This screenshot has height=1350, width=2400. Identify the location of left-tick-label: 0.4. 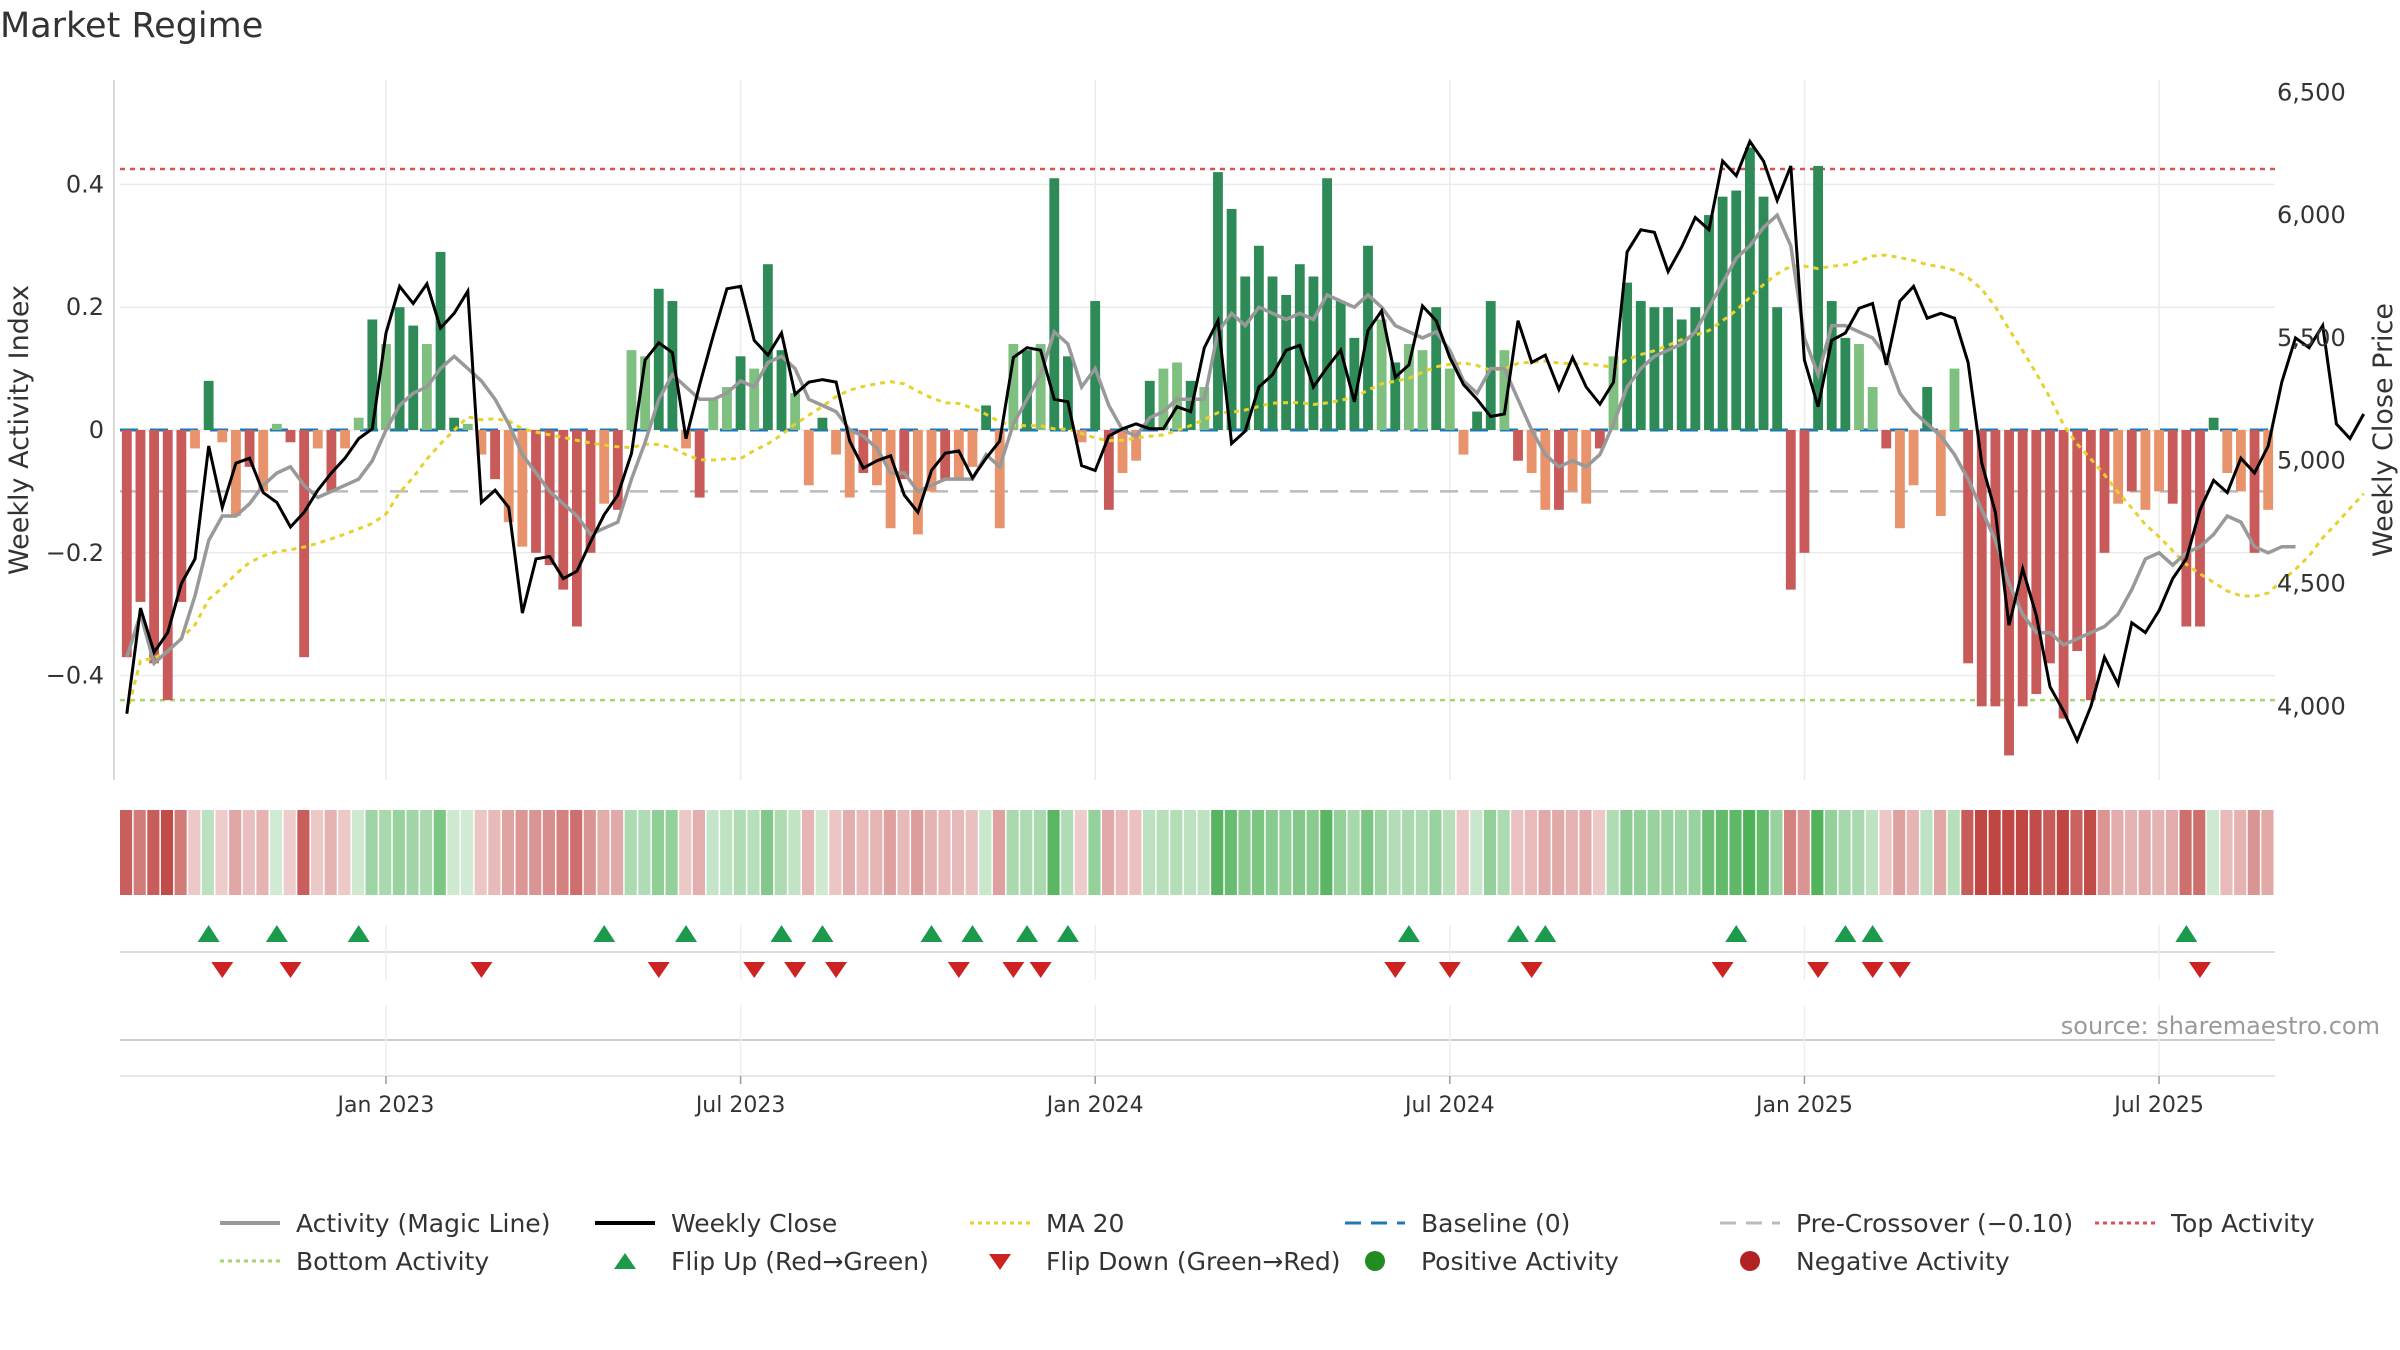
(85, 184).